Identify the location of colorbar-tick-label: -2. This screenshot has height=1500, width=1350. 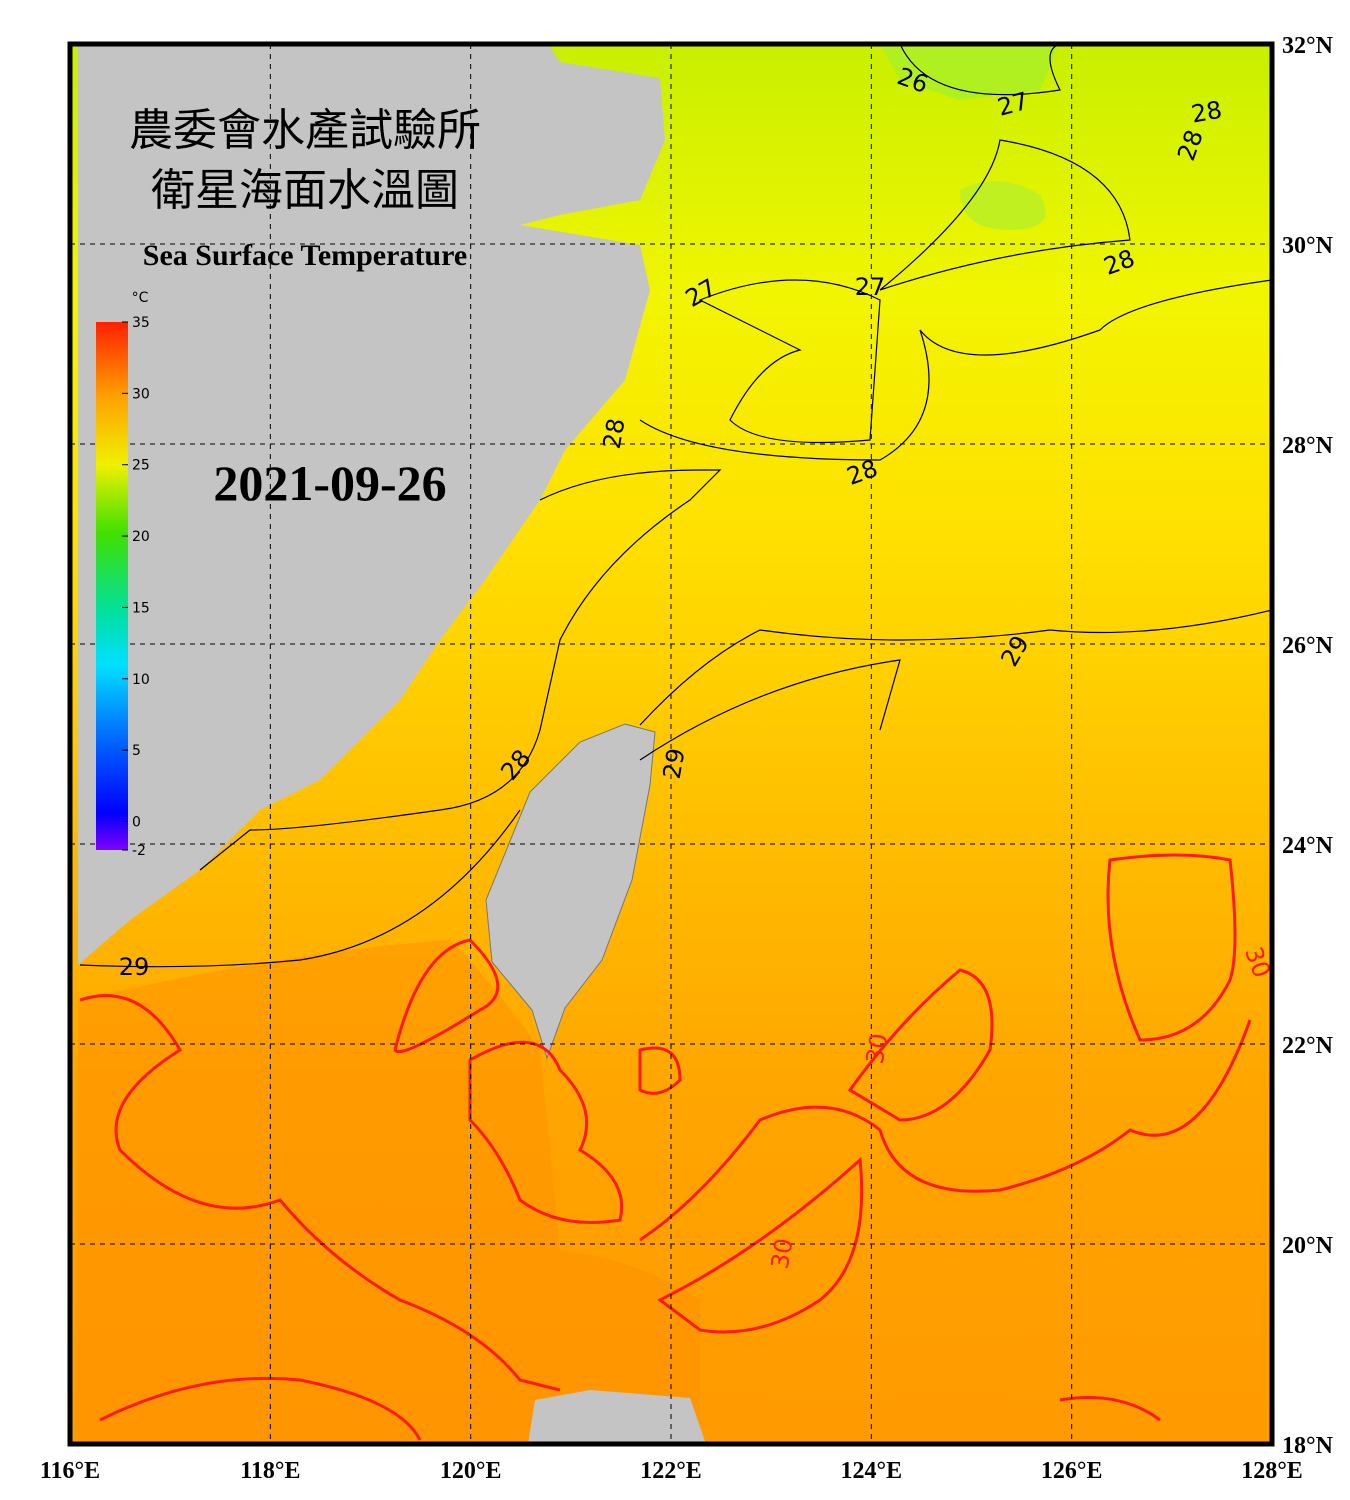
(139, 851).